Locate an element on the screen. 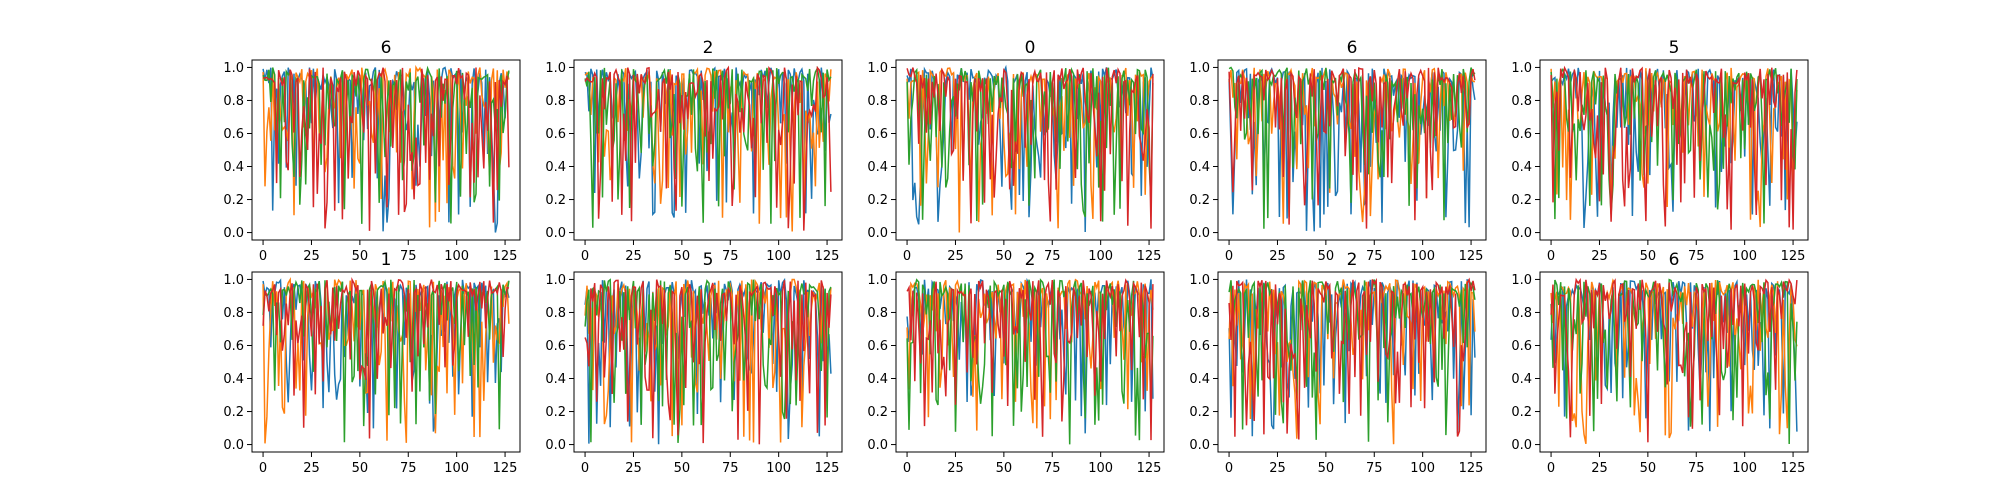  subplot-10: 0 25 50 75 100 125 0.0 0.2 0.4 0.6 0.8 1.0 6 is located at coordinates (1660, 363).